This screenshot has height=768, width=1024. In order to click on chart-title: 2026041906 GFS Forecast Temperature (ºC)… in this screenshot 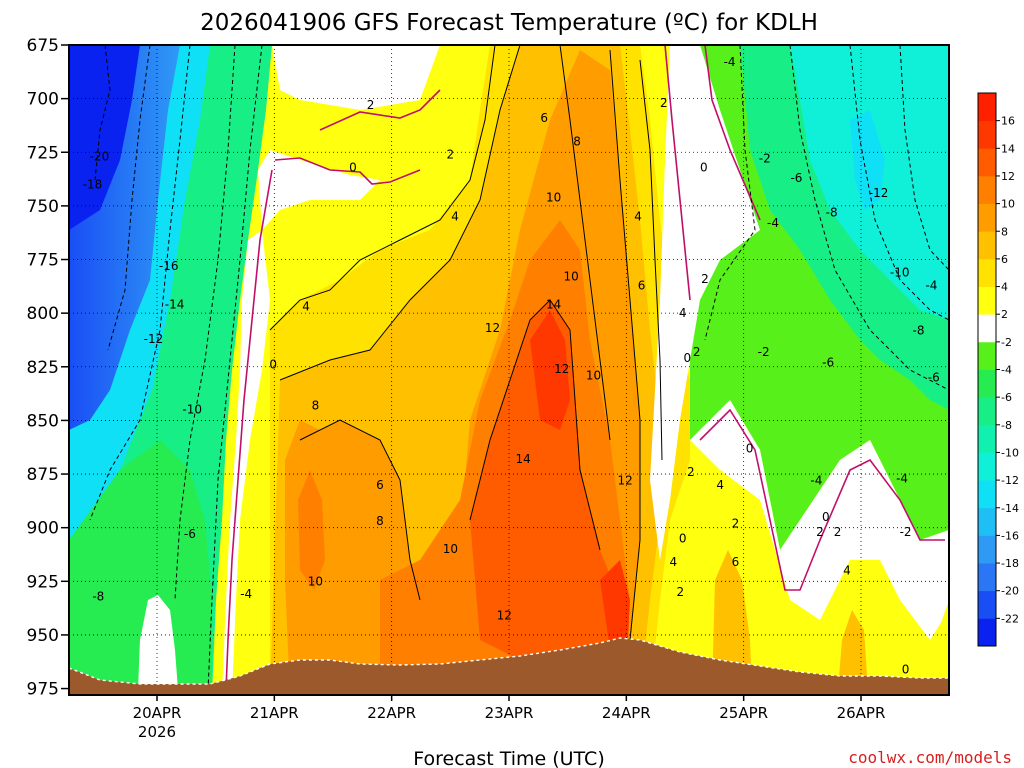, I will do `click(509, 23)`.